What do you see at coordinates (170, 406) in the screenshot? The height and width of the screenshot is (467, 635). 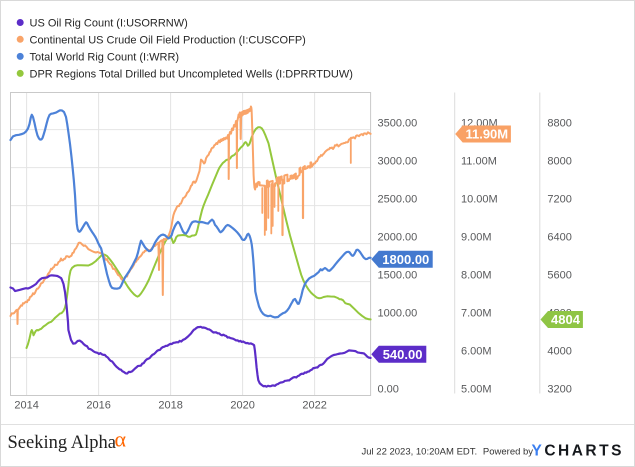 I see `svg-text: 2018` at bounding box center [170, 406].